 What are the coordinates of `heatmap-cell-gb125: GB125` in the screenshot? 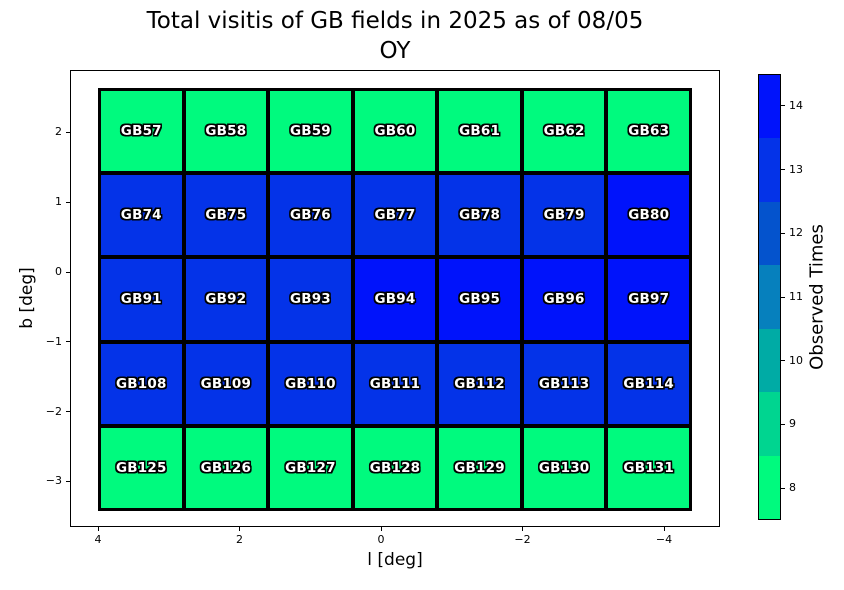 It's located at (141, 467).